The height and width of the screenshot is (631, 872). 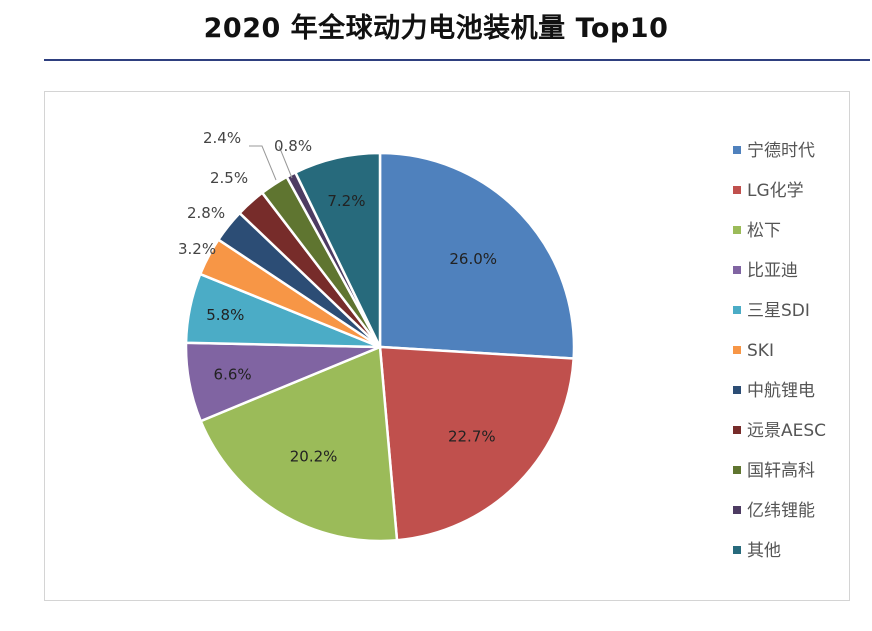 What do you see at coordinates (229, 178) in the screenshot?
I see `data-label: 2.5%` at bounding box center [229, 178].